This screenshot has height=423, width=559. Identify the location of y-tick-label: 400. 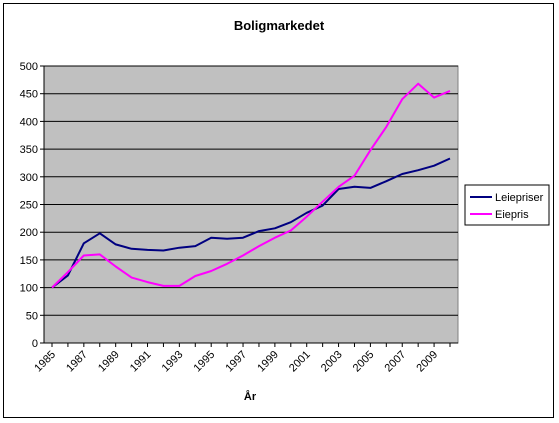
(29, 122).